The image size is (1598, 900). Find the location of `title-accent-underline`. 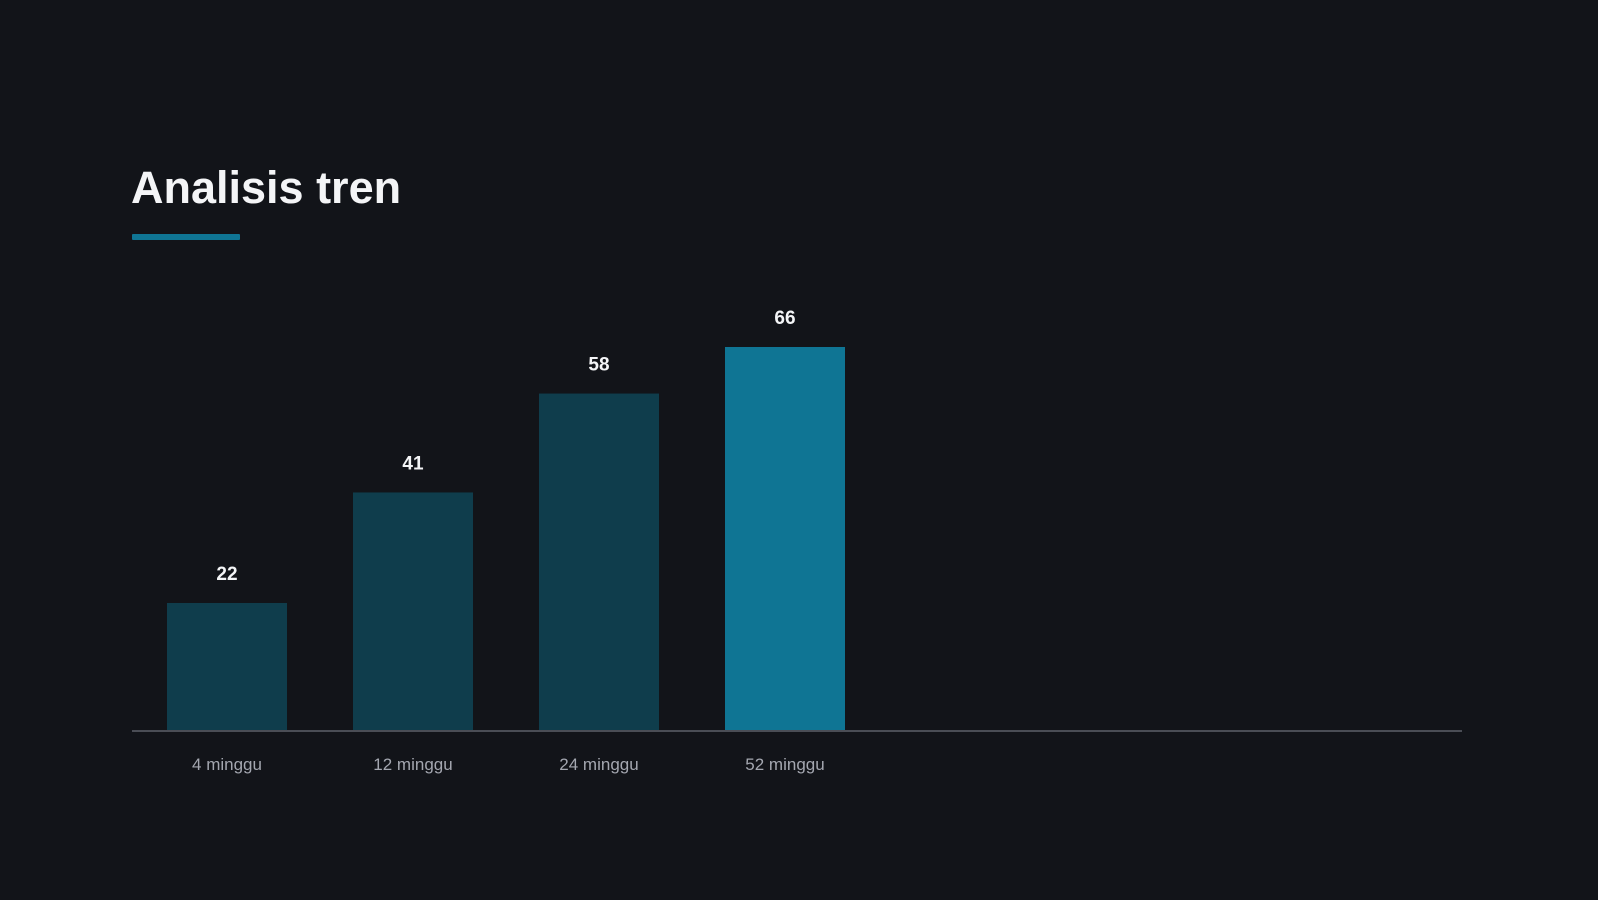

title-accent-underline is located at coordinates (186, 237).